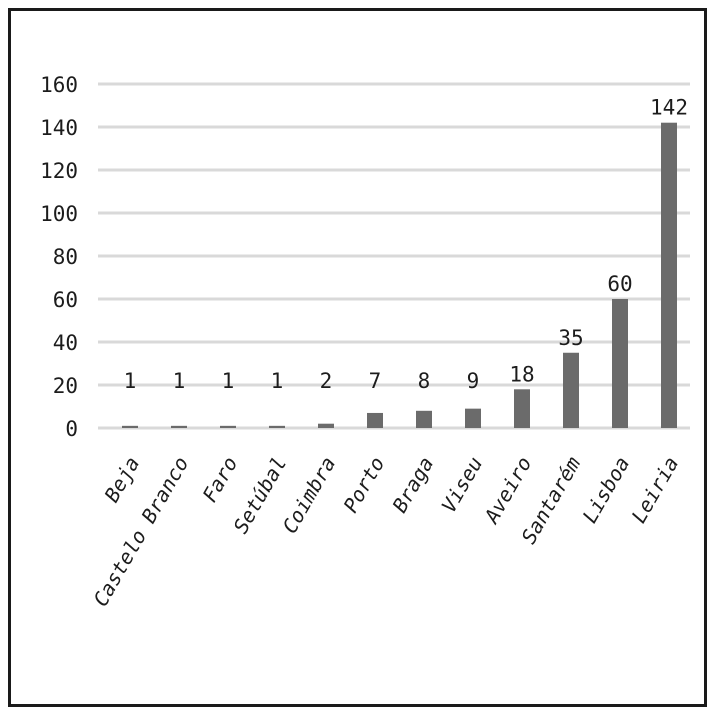  Describe the element at coordinates (669, 108) in the screenshot. I see `data-label: 142` at that location.